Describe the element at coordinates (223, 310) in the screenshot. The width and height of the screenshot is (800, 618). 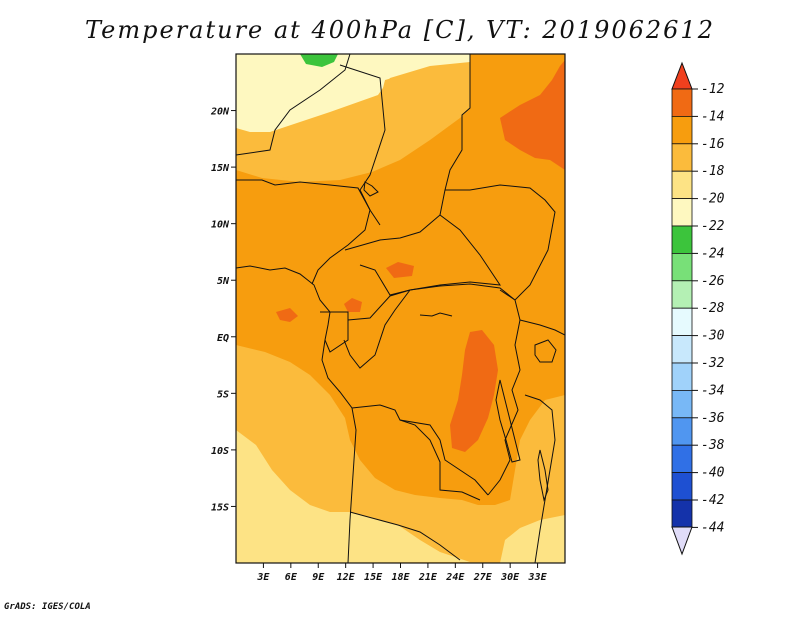
I see `latitude-axis: 20N 15N 10N 5N EQ 5S 10S 15S` at that location.